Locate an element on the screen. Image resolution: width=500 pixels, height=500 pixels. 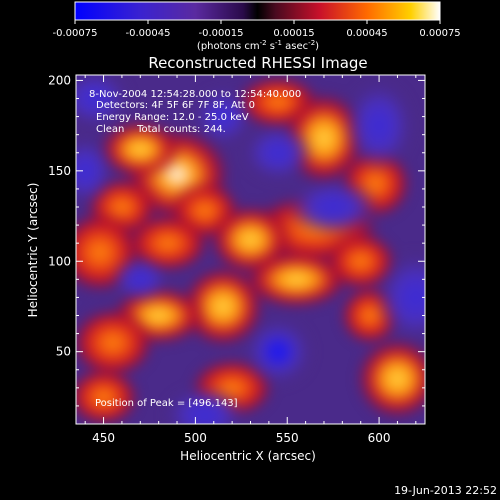
colorbar is located at coordinates (257, 11).